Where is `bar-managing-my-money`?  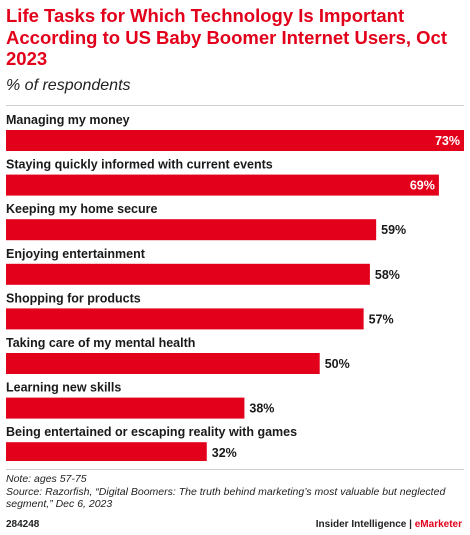
bar-managing-my-money is located at coordinates (235, 140).